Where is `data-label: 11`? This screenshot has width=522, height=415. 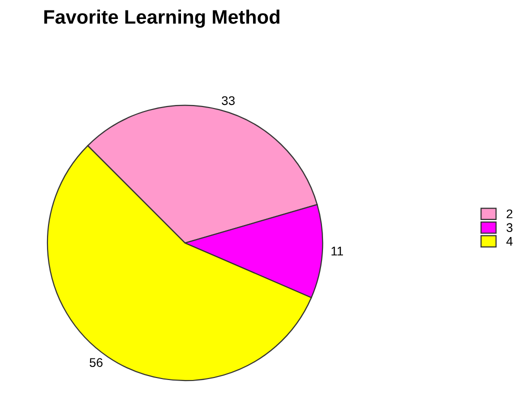 data-label: 11 is located at coordinates (337, 251).